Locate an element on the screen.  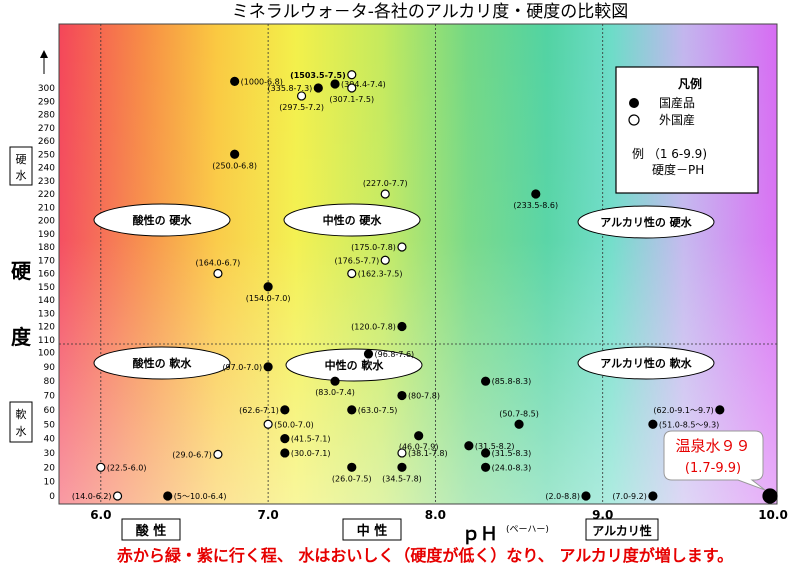
chart-title: ミネラルウォ－タ-各社のアルカリ度・硬度の比較図 is located at coordinates (430, 12).